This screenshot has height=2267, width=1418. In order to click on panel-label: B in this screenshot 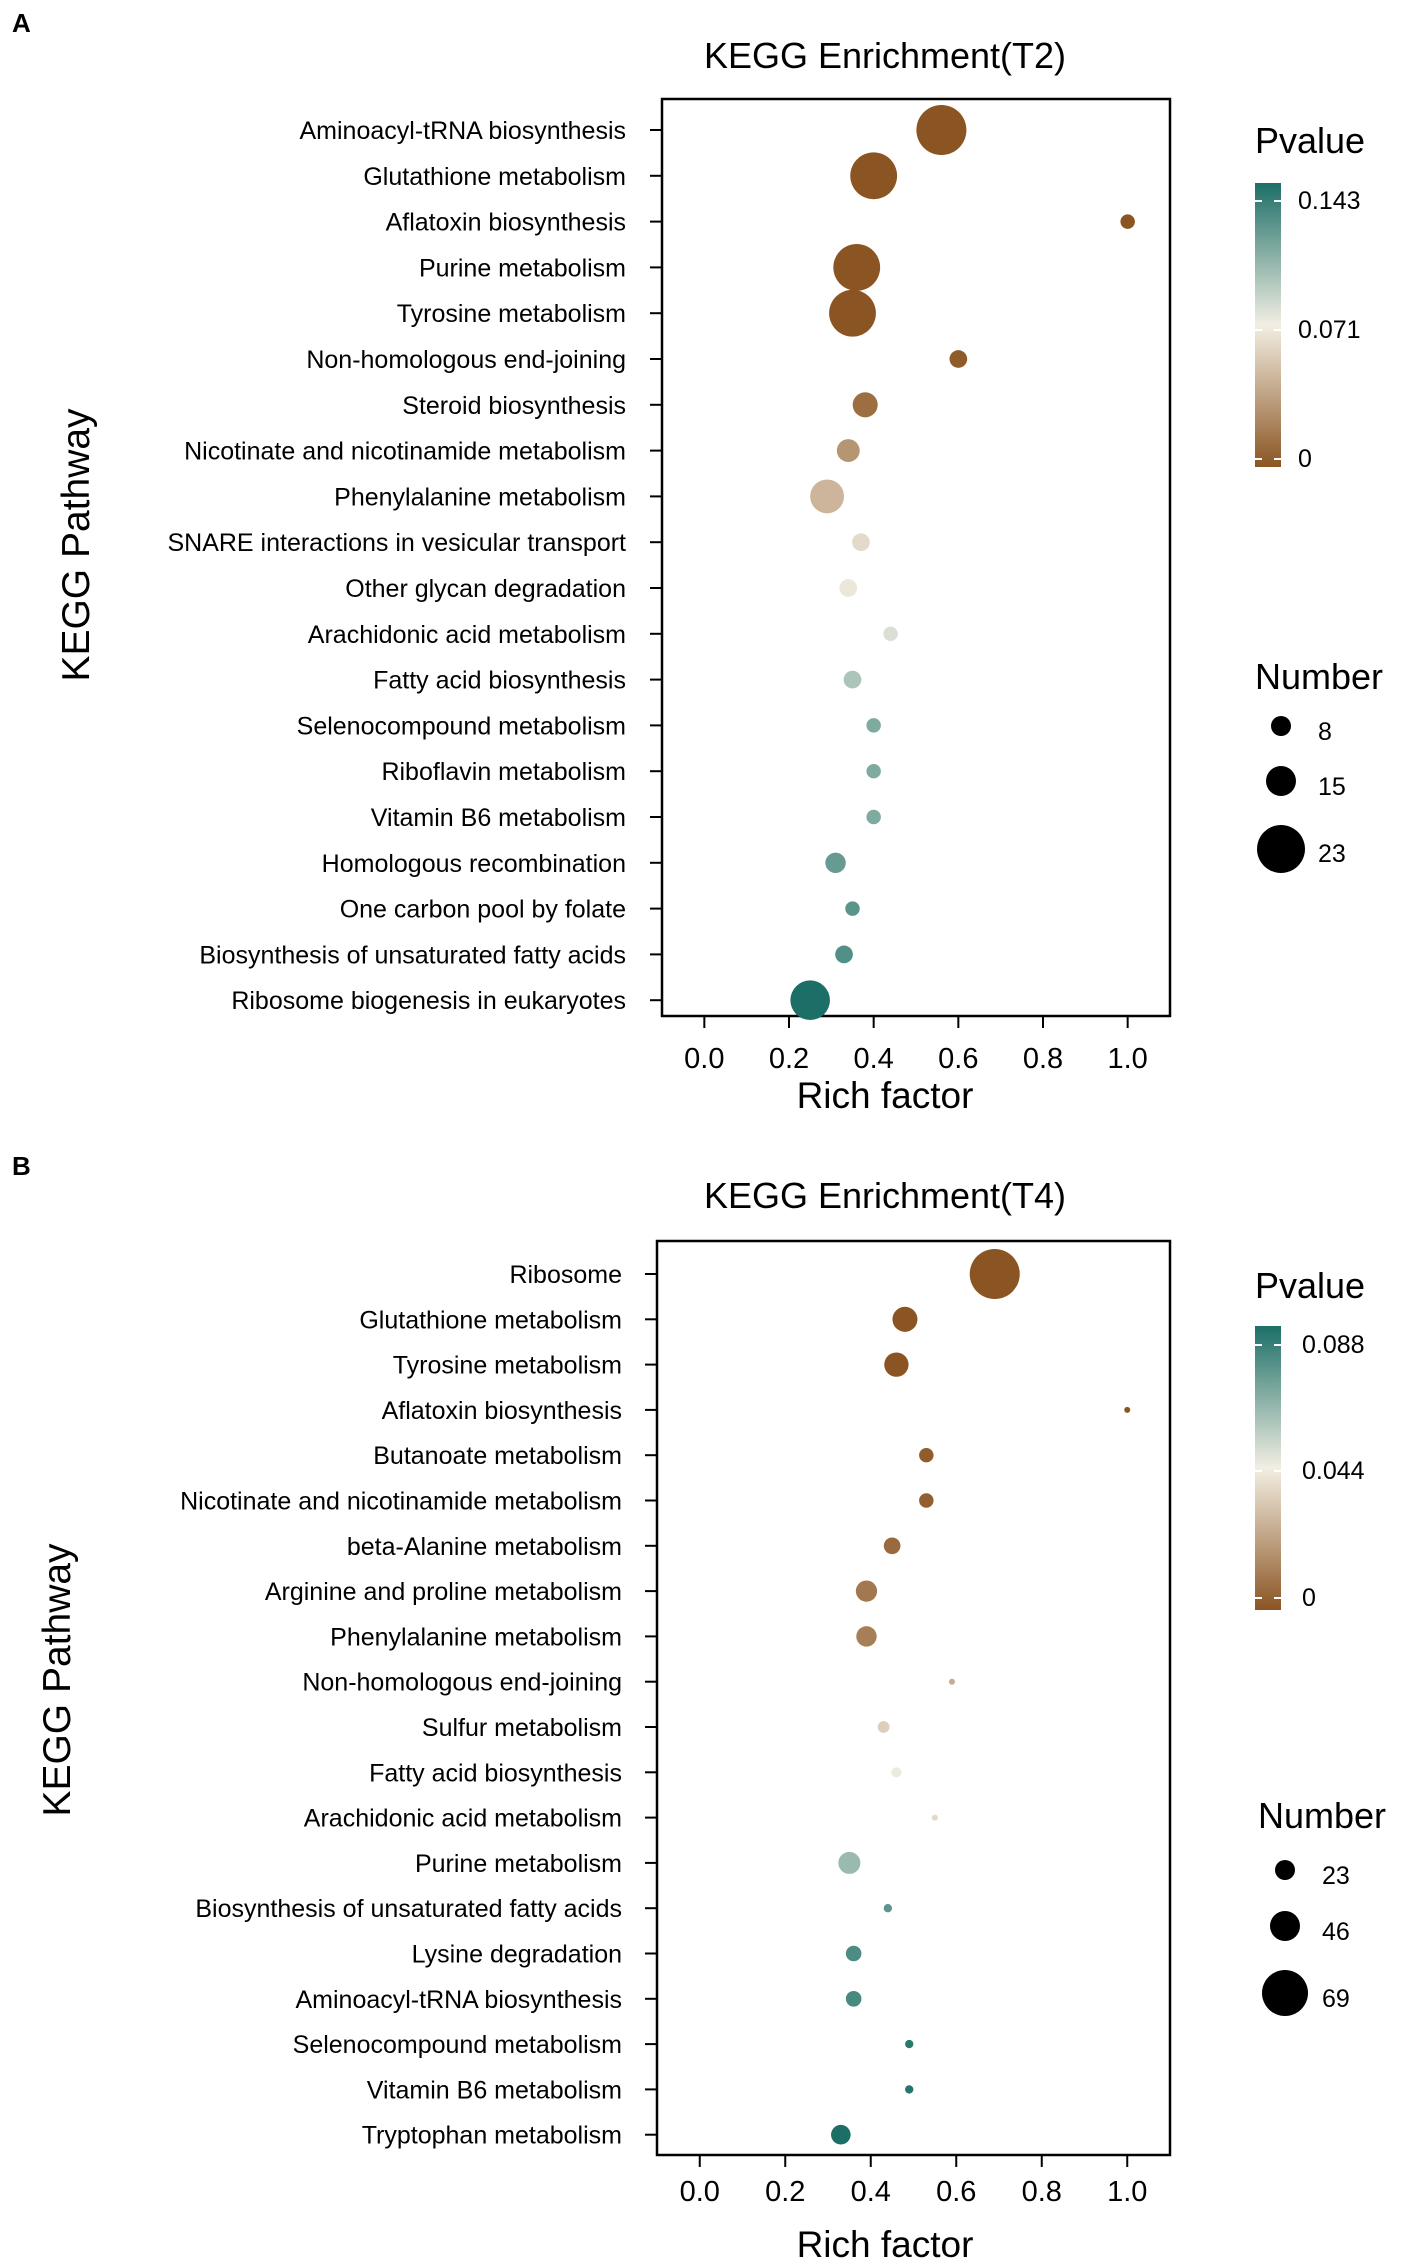, I will do `click(21, 1166)`.